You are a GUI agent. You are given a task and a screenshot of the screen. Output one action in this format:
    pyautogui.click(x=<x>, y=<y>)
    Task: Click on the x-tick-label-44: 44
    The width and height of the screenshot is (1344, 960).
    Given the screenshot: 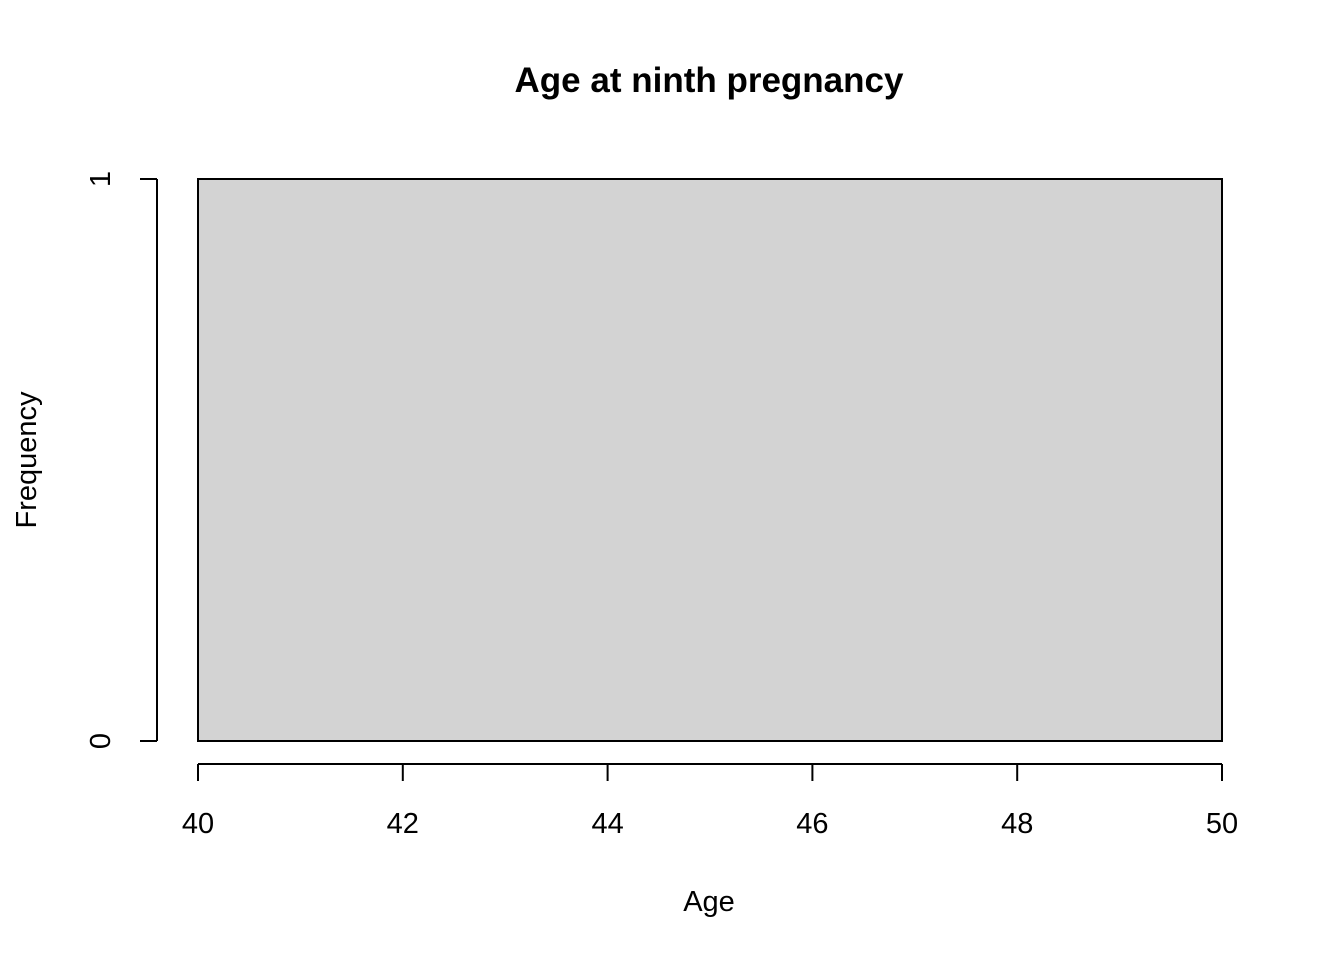 What is the action you would take?
    pyautogui.click(x=607, y=824)
    